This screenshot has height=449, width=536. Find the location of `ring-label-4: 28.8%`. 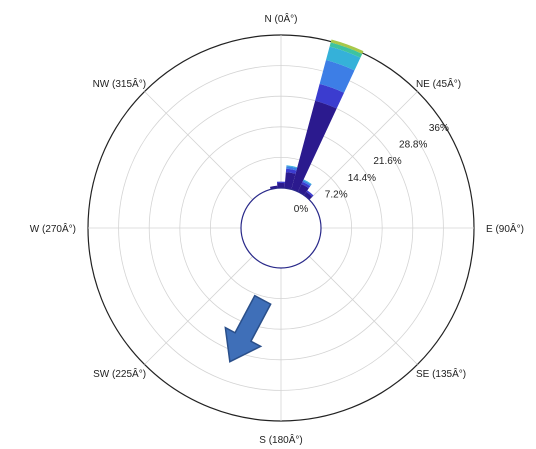

ring-label-4: 28.8% is located at coordinates (413, 145).